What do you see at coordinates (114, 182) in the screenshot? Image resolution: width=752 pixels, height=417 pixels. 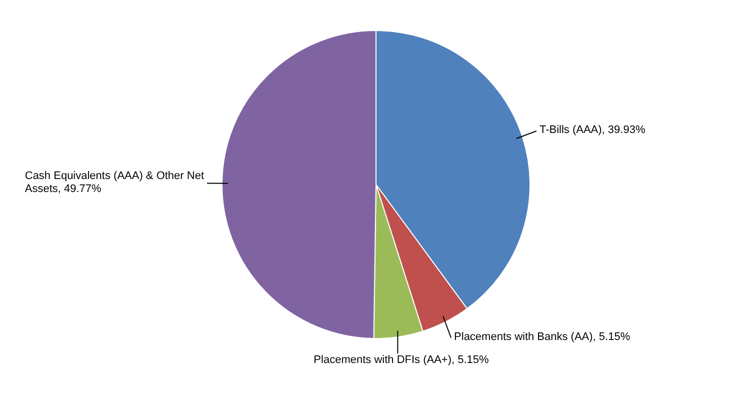 I see `slice-label: Cash Equivalents (AAA) & Other Net Assets, 49.77%` at bounding box center [114, 182].